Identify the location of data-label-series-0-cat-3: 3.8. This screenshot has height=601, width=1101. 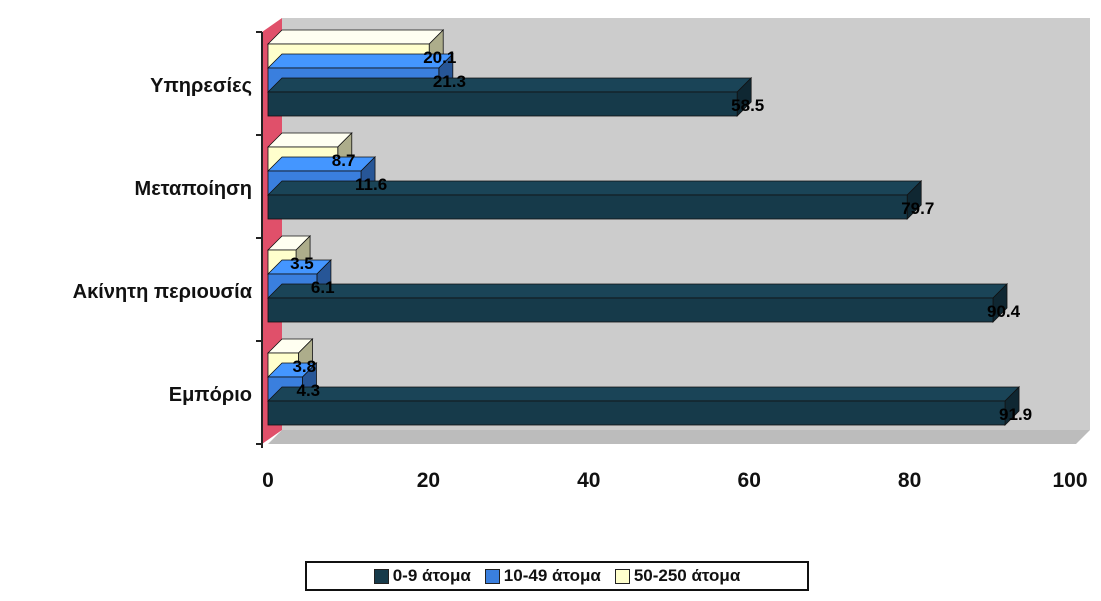
(304, 366).